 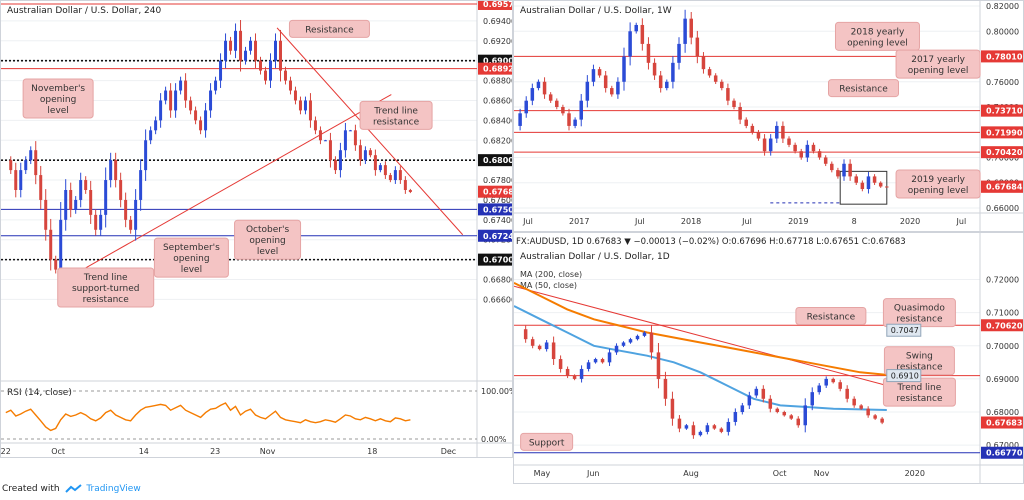 I want to click on rsi-line, so click(x=208, y=417).